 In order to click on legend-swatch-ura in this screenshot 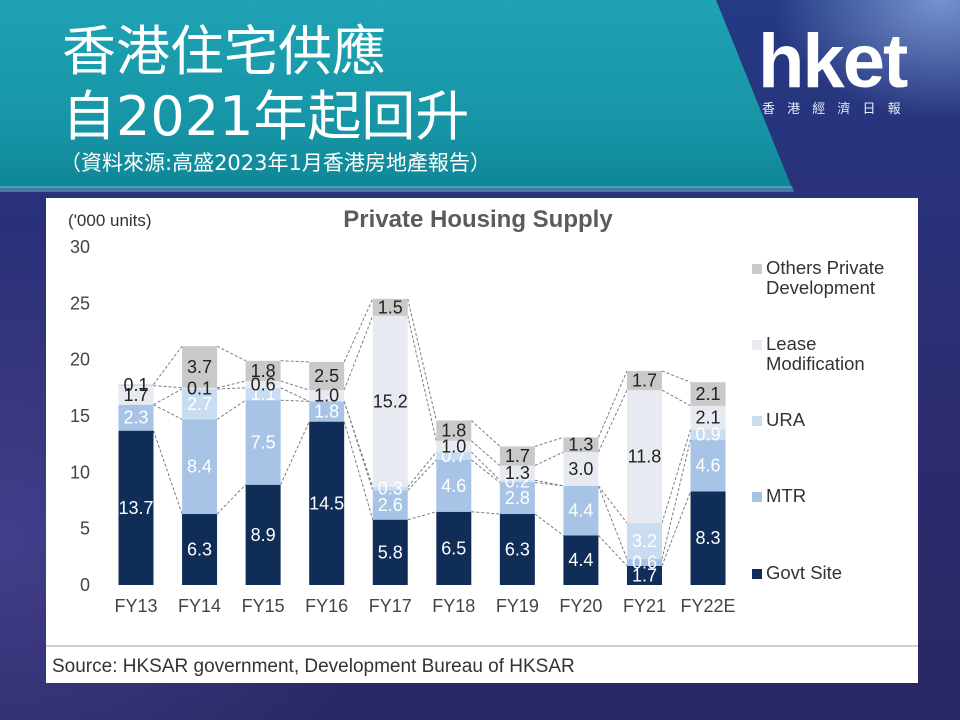, I will do `click(757, 421)`.